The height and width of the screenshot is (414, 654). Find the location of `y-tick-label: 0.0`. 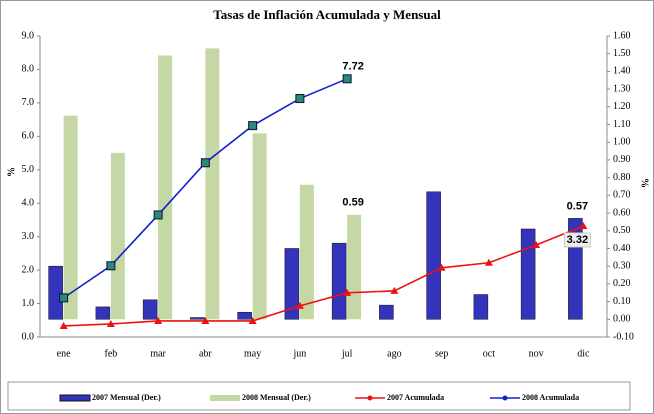

y-tick-label: 0.0 is located at coordinates (28, 336).